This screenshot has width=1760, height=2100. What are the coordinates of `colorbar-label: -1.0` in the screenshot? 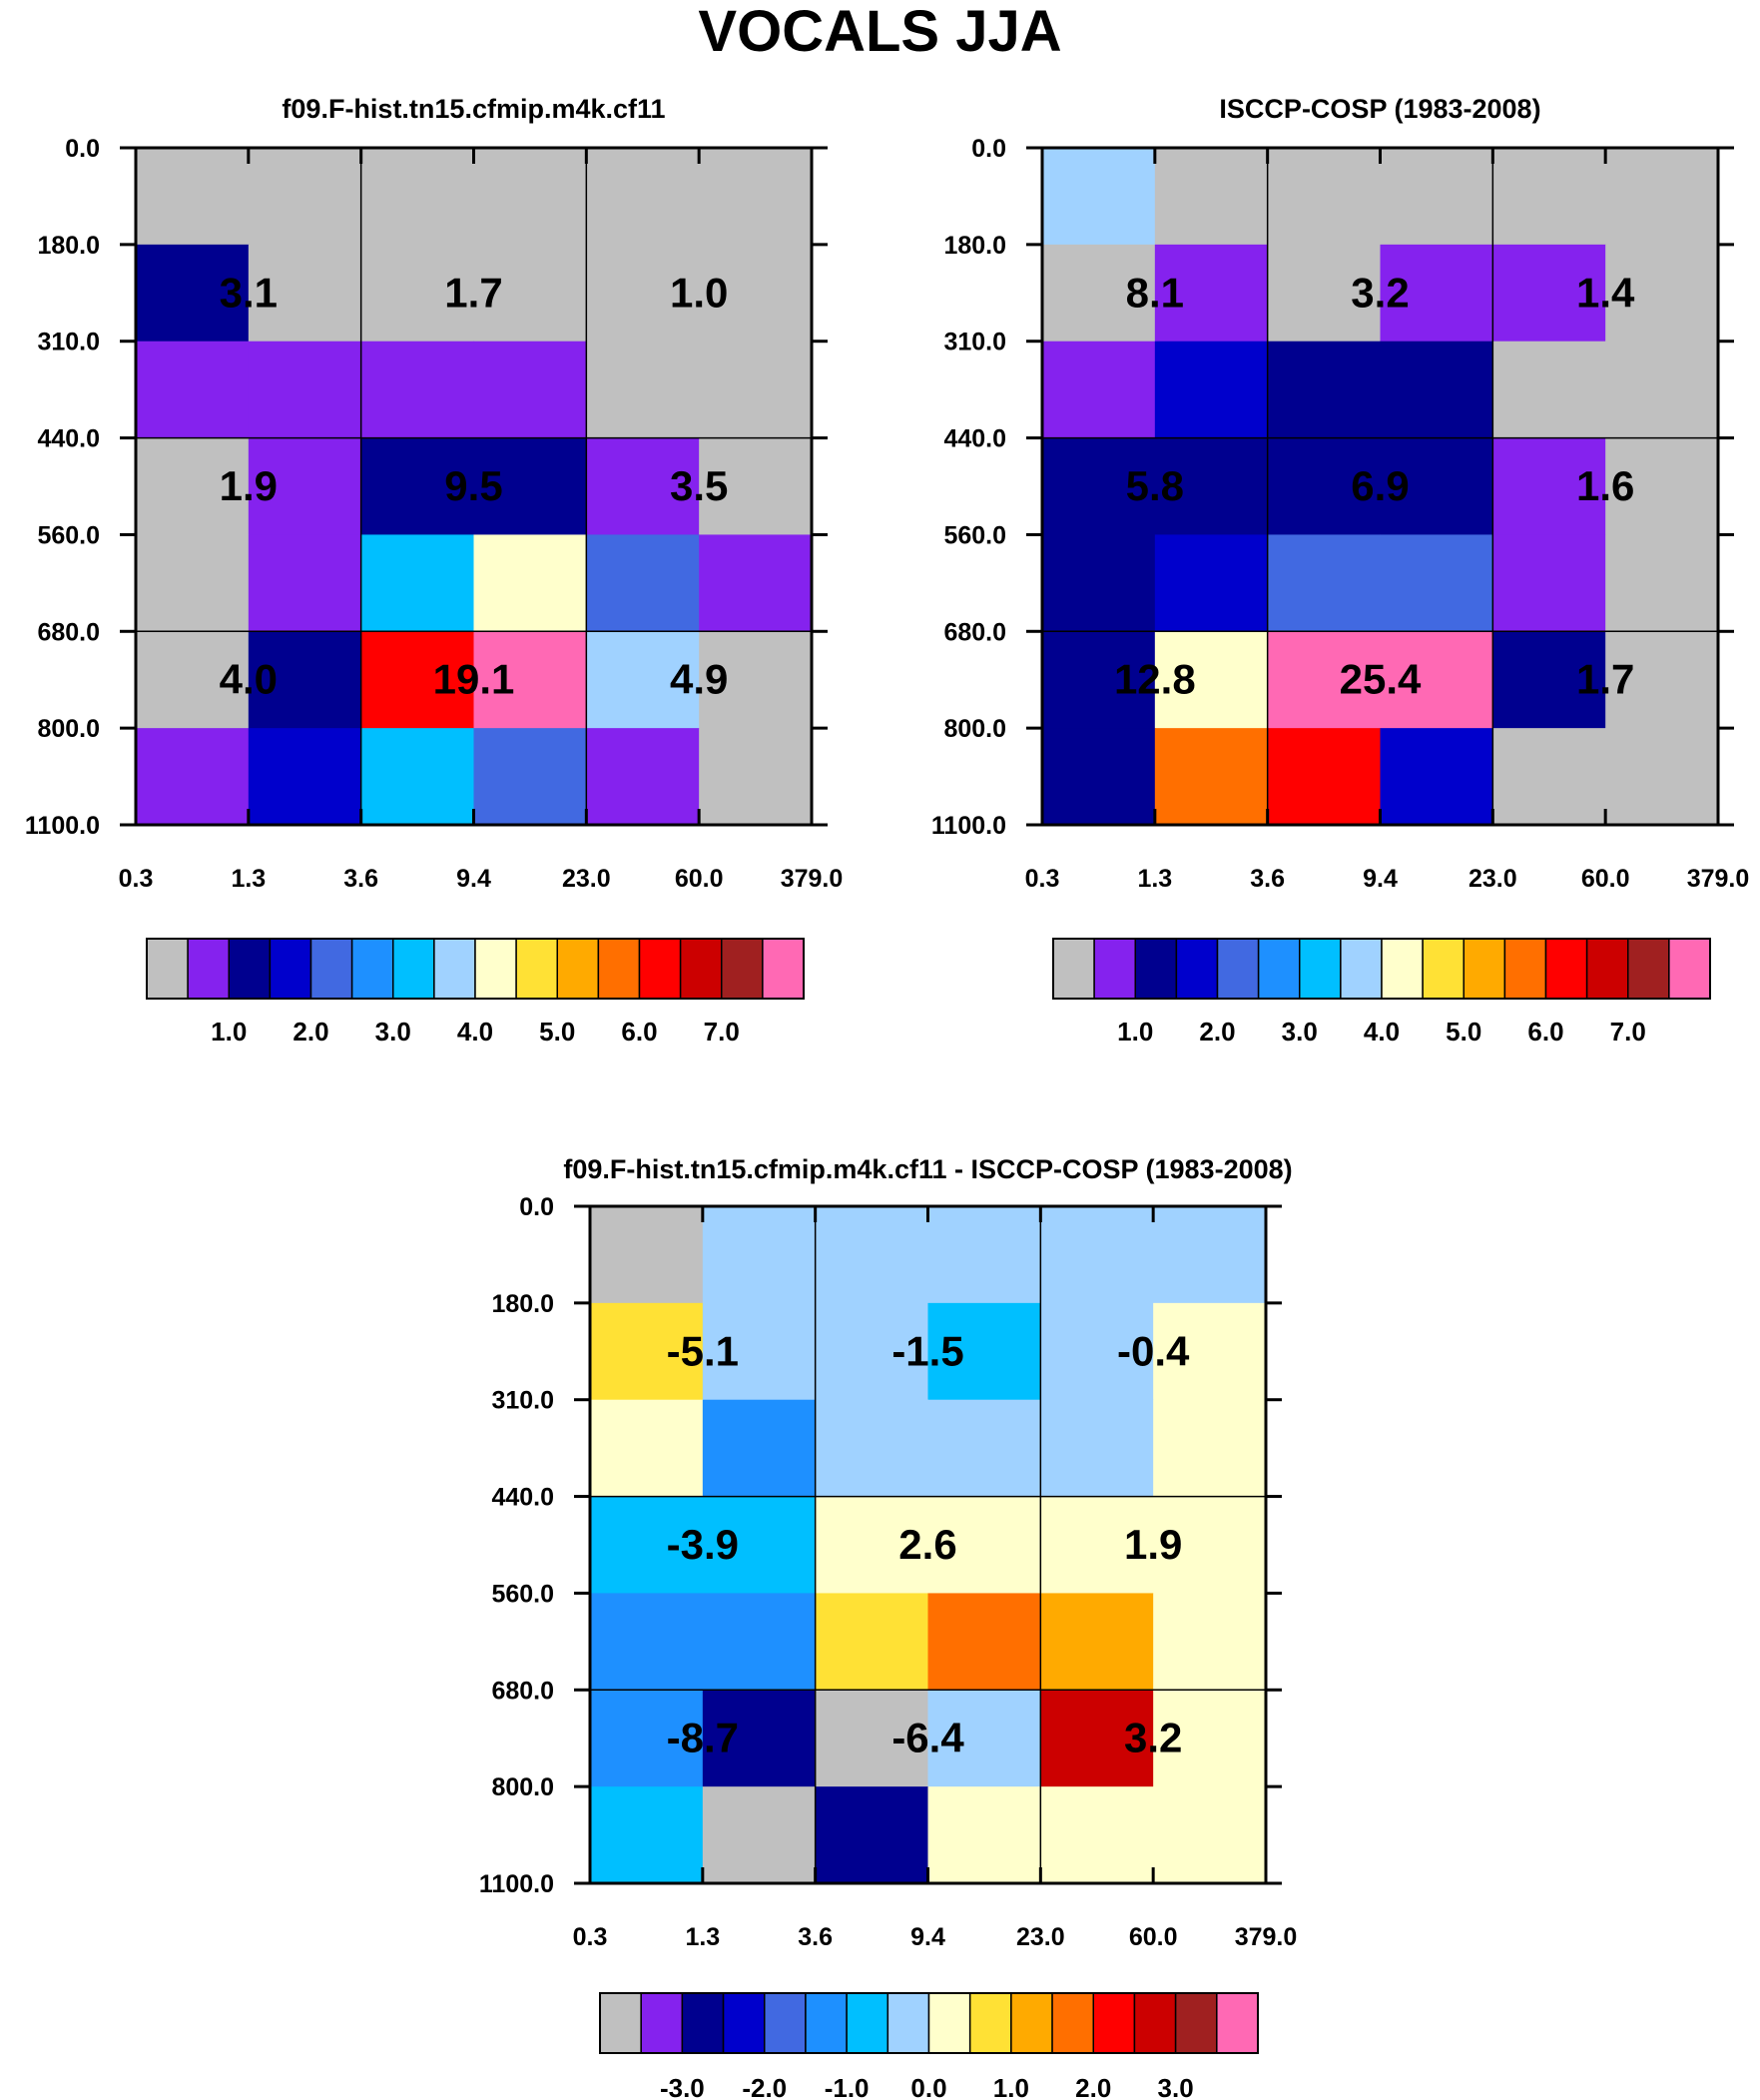 It's located at (847, 2086).